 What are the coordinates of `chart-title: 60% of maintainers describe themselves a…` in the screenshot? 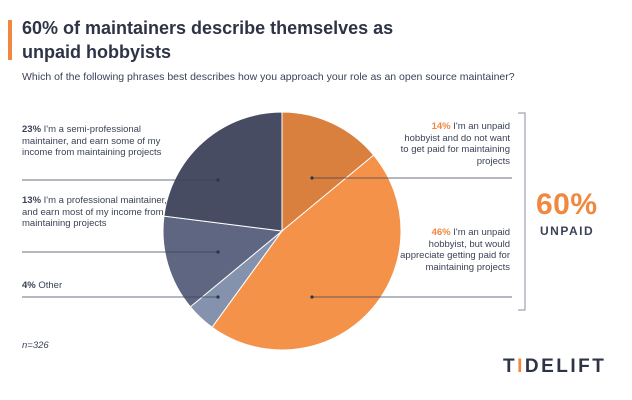 It's located at (208, 40).